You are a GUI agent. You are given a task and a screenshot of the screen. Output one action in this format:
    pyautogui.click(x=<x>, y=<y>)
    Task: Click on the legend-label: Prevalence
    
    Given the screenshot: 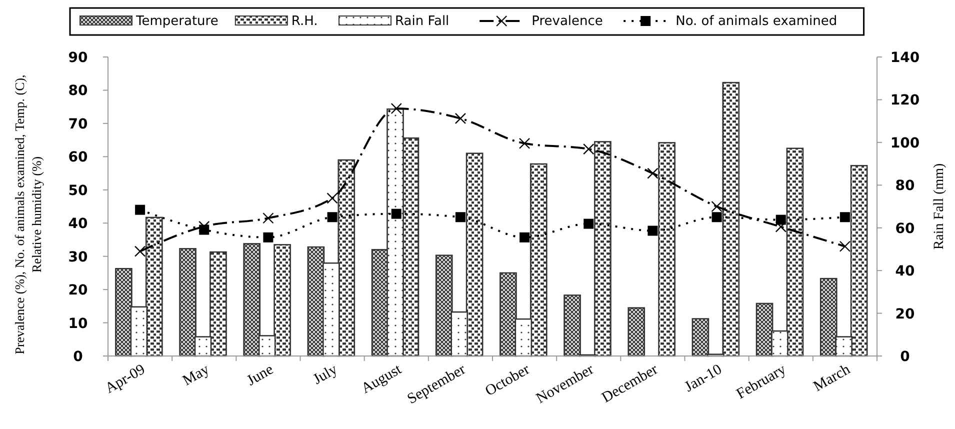 What is the action you would take?
    pyautogui.click(x=567, y=21)
    